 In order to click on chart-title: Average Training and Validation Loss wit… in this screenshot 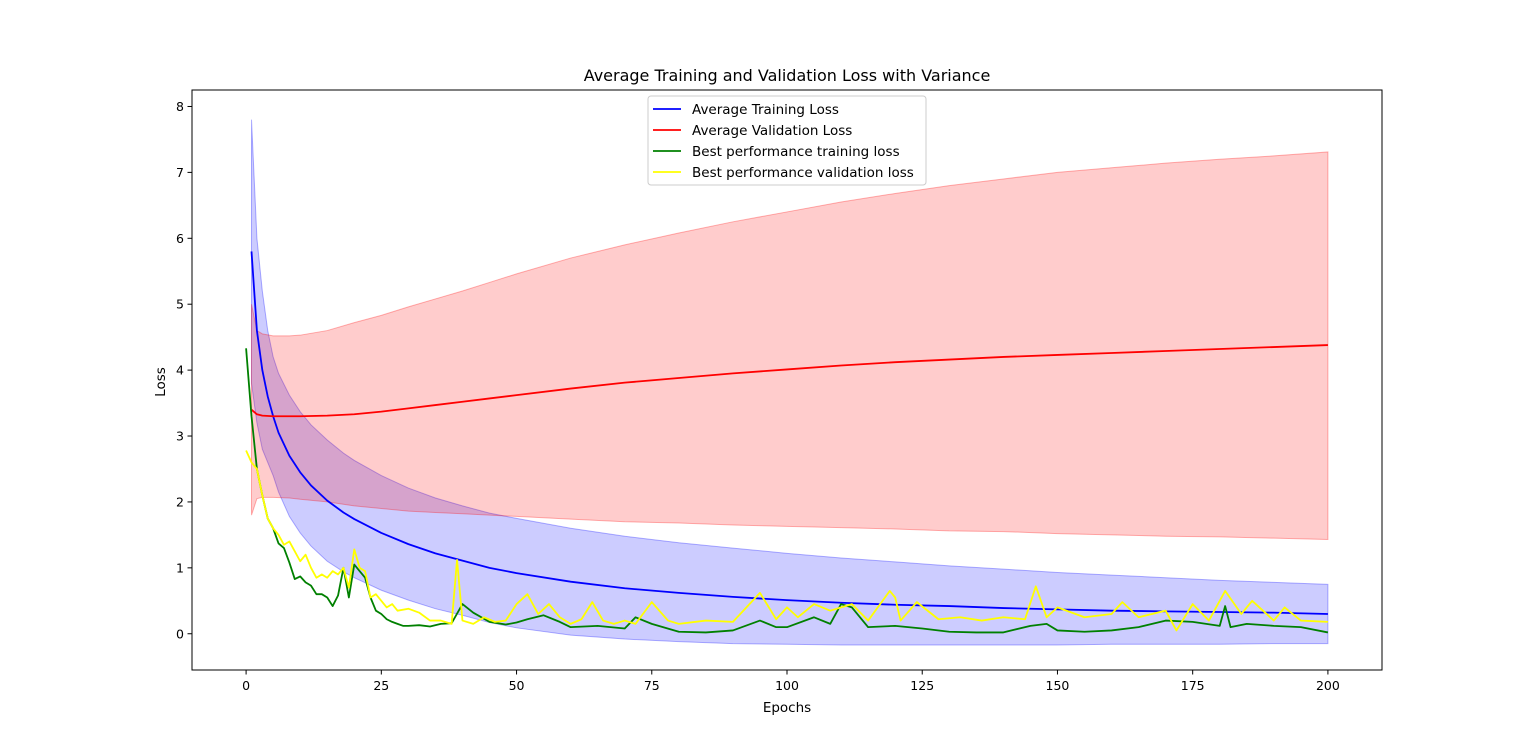, I will do `click(787, 75)`.